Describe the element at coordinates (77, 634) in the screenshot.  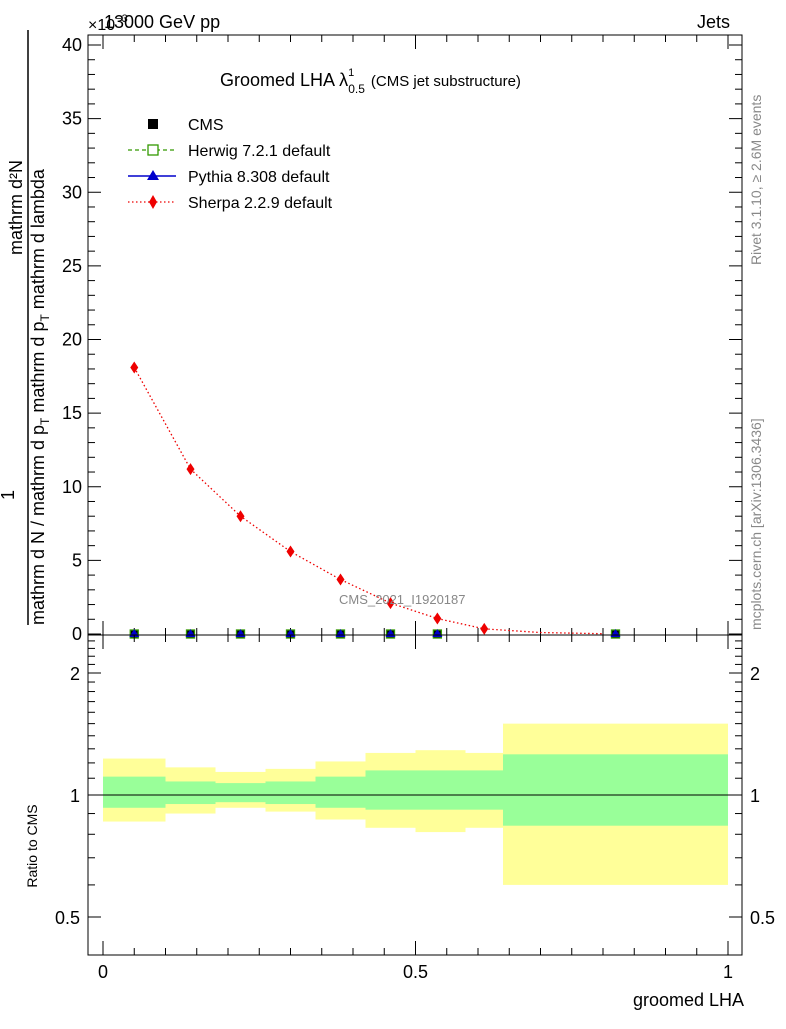
I see `main-ytick-label: 0` at that location.